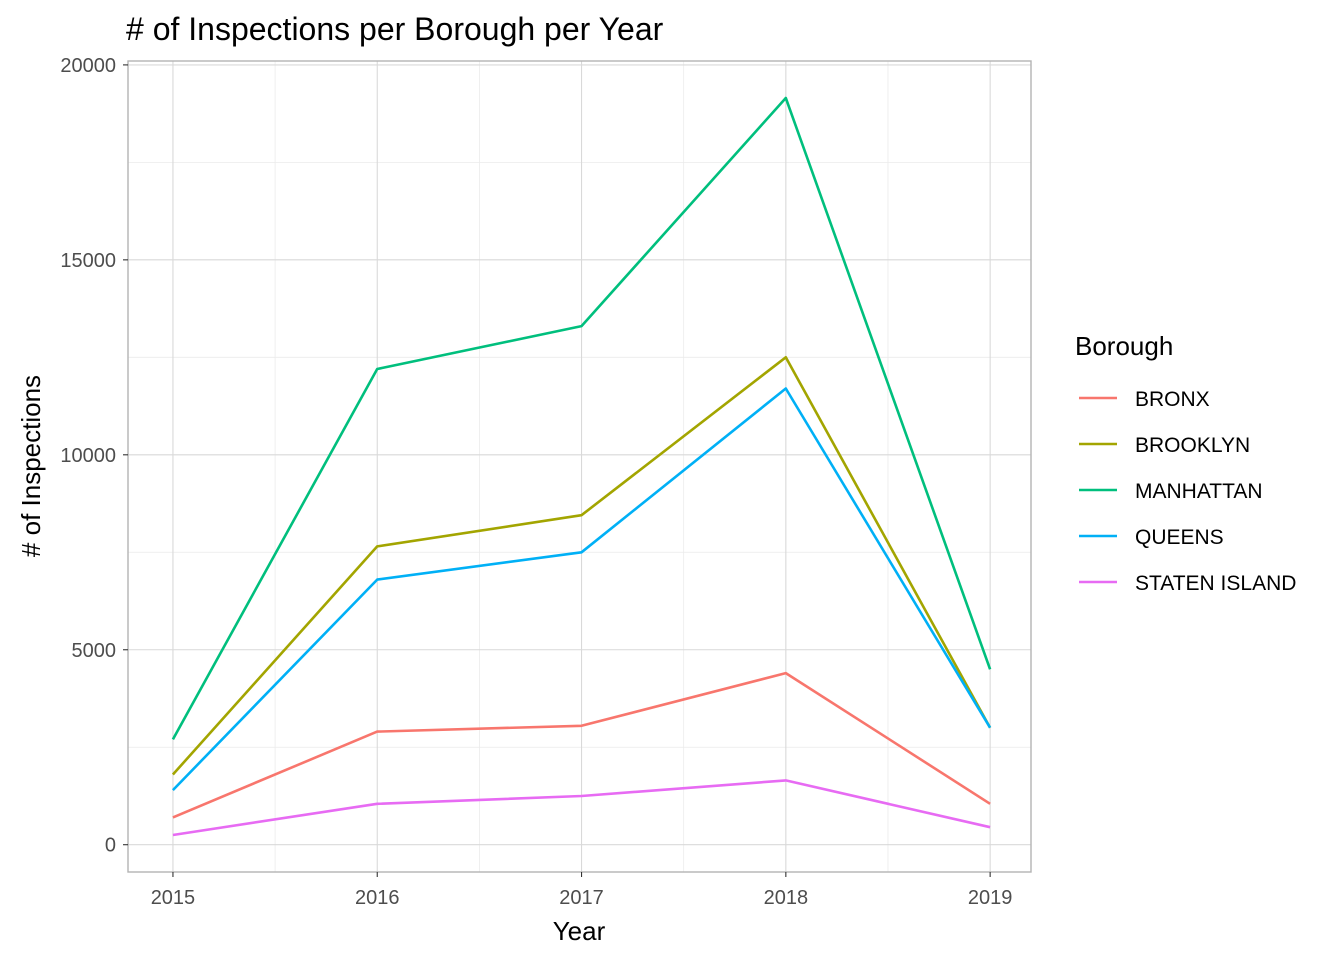  What do you see at coordinates (581, 745) in the screenshot?
I see `series-line-bronx` at bounding box center [581, 745].